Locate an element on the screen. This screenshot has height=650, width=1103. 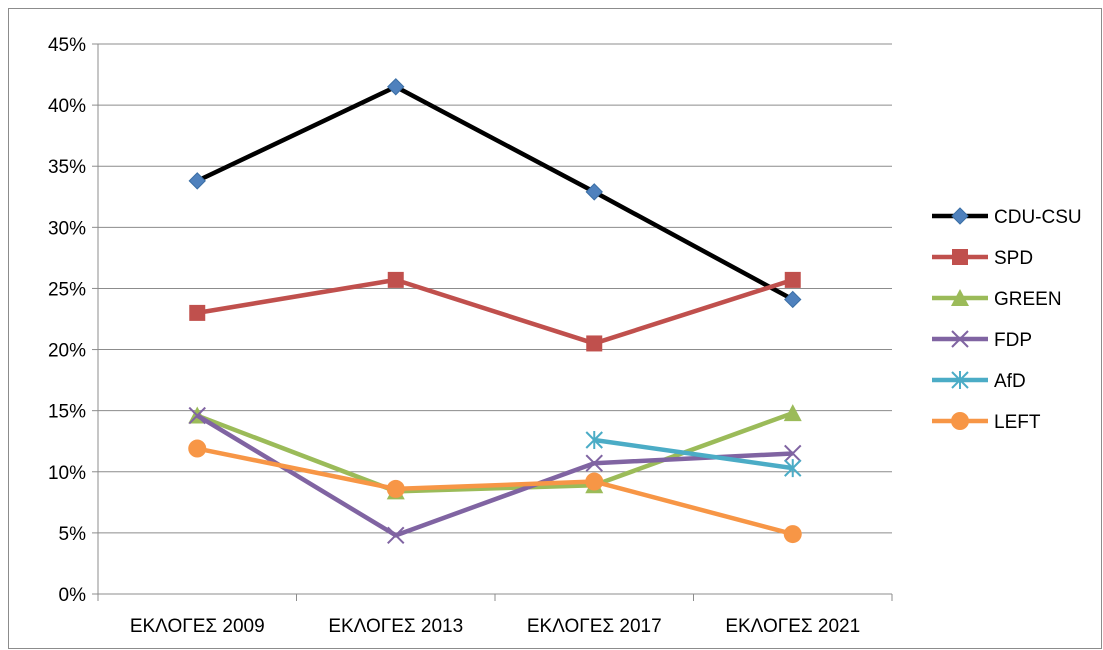
legend-label: AfD is located at coordinates (1010, 381).